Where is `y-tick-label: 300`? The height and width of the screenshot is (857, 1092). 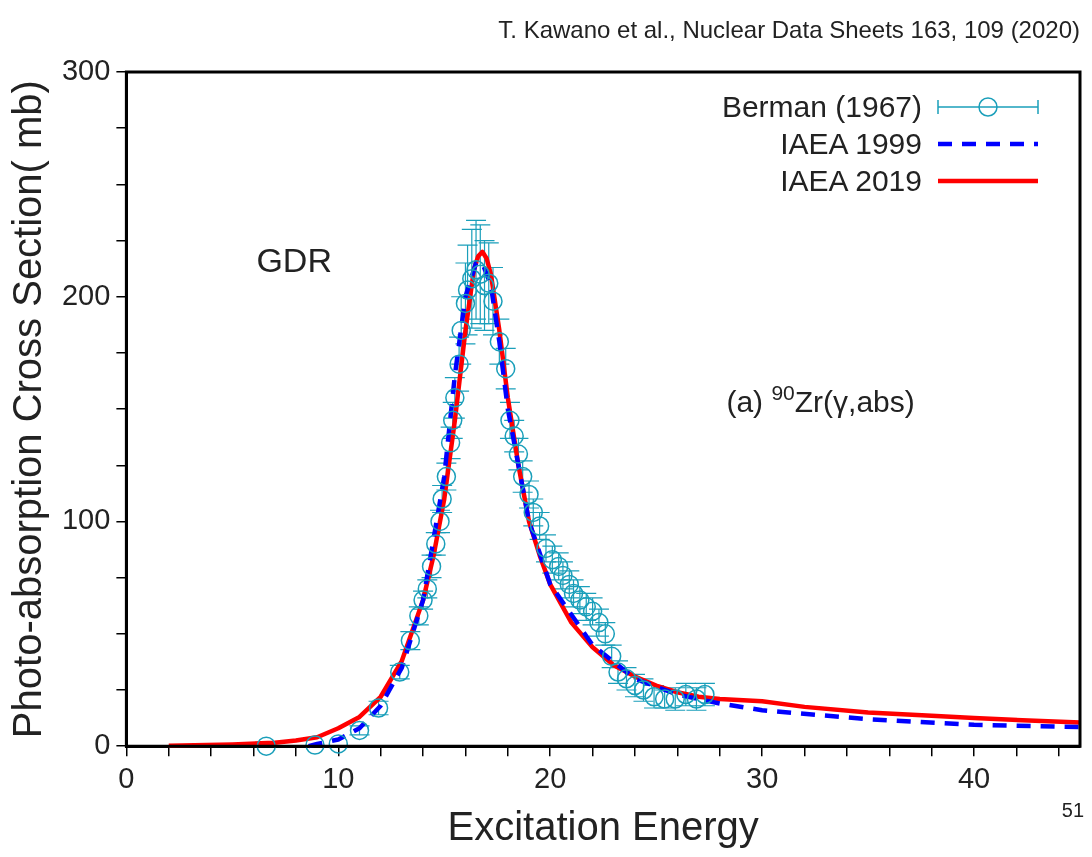 y-tick-label: 300 is located at coordinates (86, 70).